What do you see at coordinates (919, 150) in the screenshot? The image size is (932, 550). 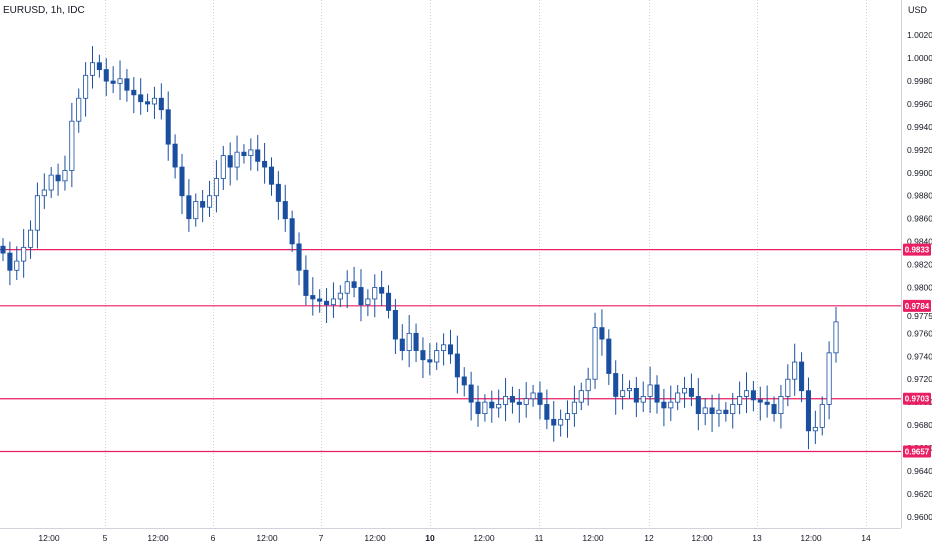 I see `y-tick-label: 0.9920` at bounding box center [919, 150].